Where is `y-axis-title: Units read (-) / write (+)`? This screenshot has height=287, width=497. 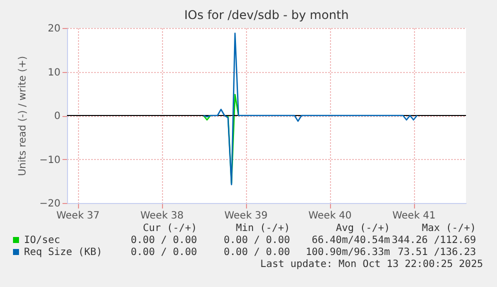 y-axis-title: Units read (-) / write (+) is located at coordinates (22, 116).